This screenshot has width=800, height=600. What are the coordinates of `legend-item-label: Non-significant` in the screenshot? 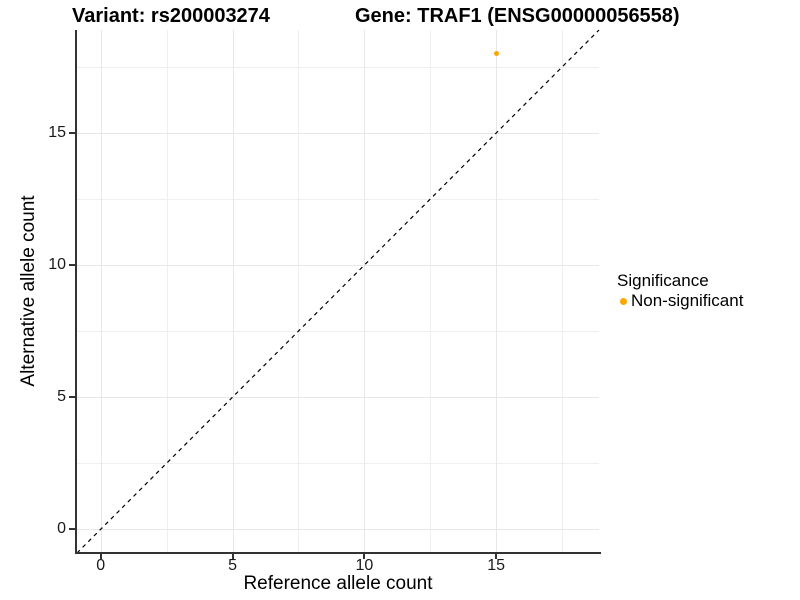 It's located at (687, 300).